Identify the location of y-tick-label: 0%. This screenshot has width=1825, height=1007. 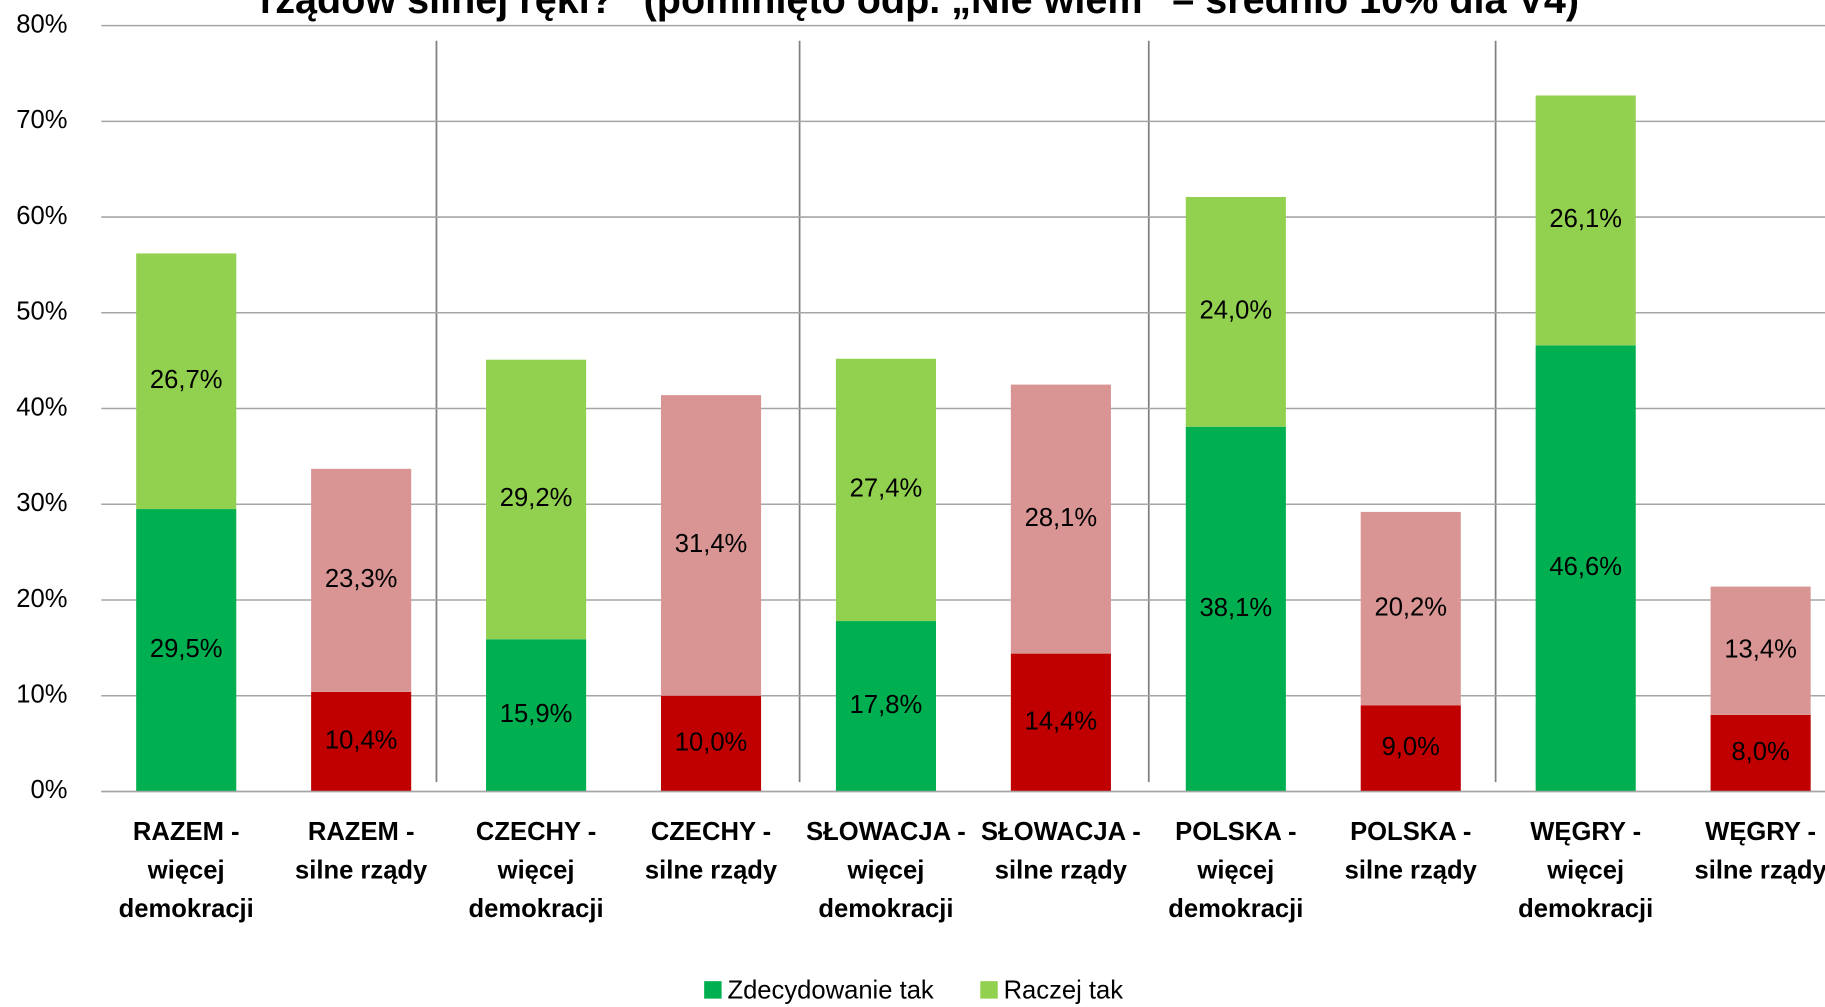
(49, 790).